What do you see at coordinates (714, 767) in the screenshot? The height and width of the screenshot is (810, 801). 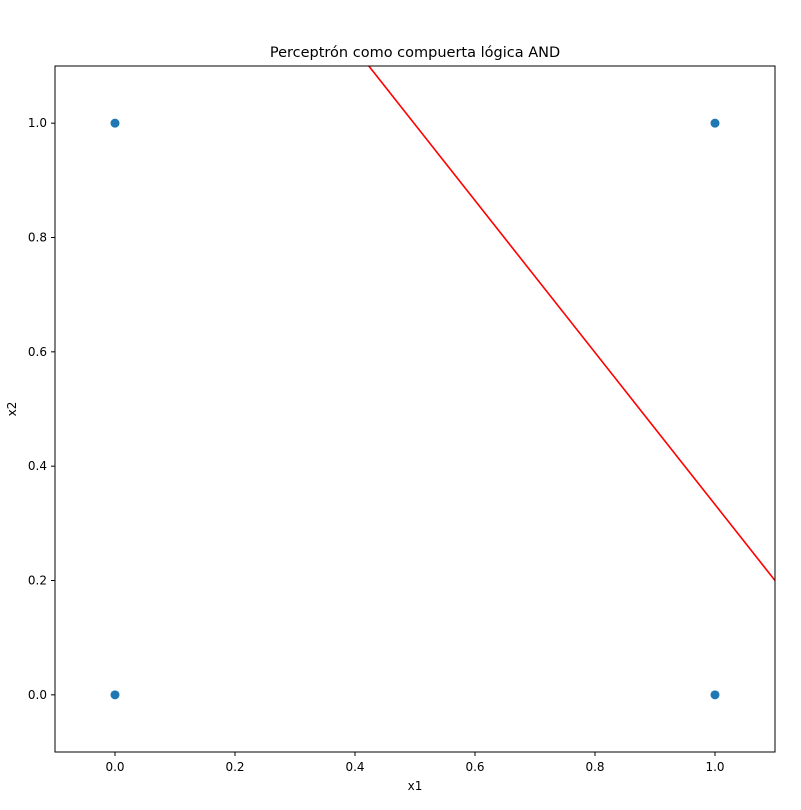 I see `x-tick-label: 1.0` at bounding box center [714, 767].